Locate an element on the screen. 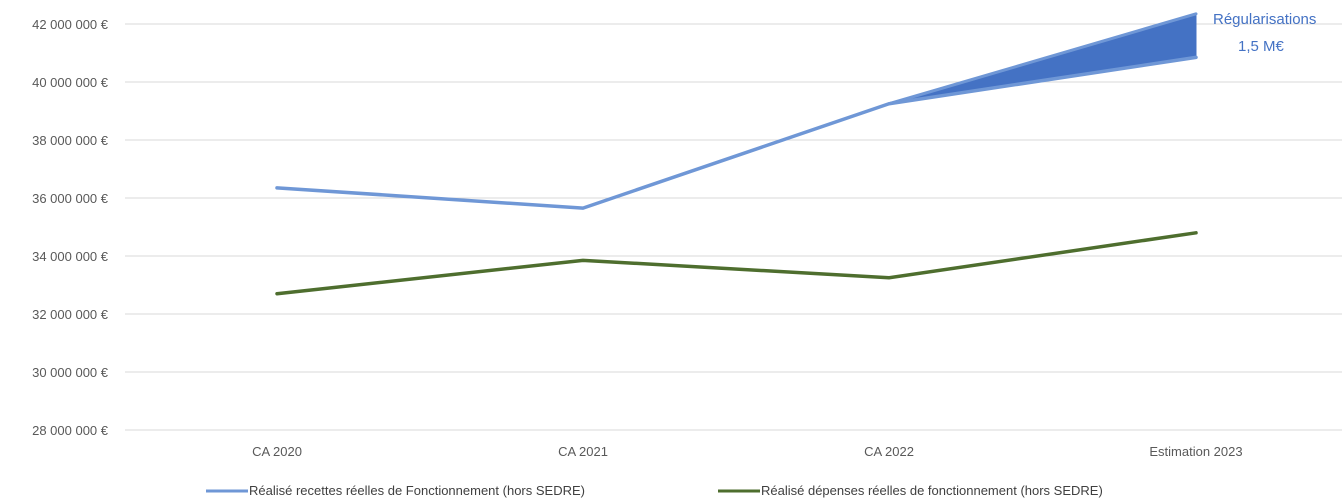 Image resolution: width=1342 pixels, height=503 pixels. y-tick-label: 36 000 000 € is located at coordinates (70, 198).